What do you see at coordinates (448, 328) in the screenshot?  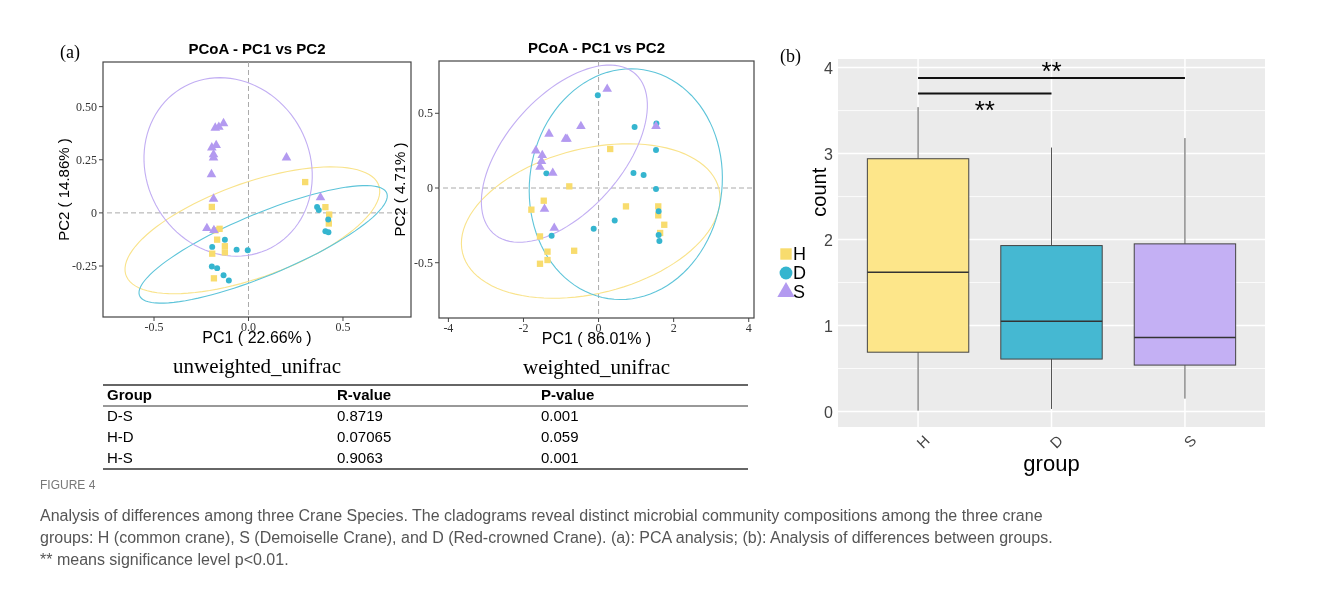 I see `x-tick-label: -4` at bounding box center [448, 328].